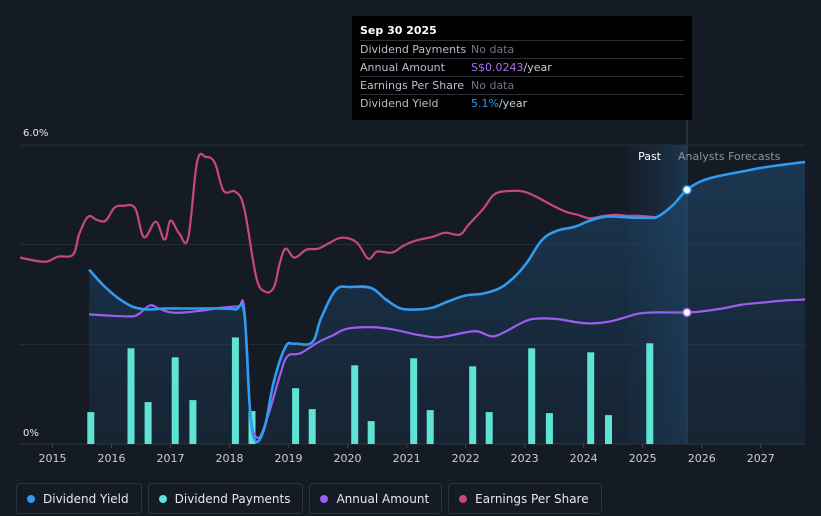 The height and width of the screenshot is (516, 821). I want to click on tooltip-row-dividend-payments: Dividend Payments No data, so click(522, 49).